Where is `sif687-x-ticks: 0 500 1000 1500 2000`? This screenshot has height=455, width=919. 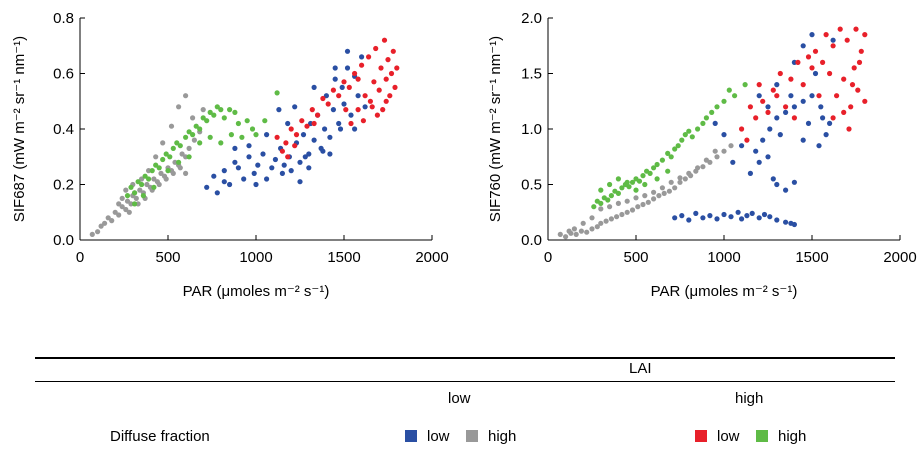
sif687-x-ticks: 0 500 1000 1500 2000 is located at coordinates (262, 250).